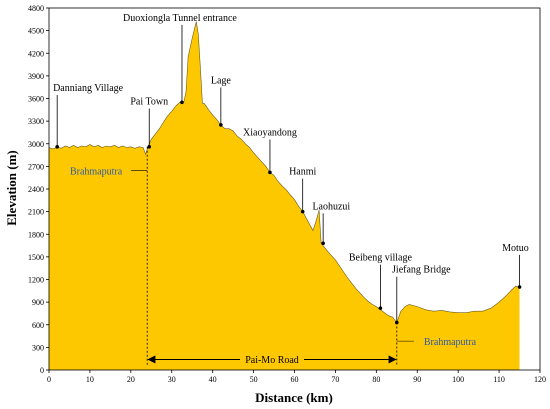  Describe the element at coordinates (36, 234) in the screenshot. I see `y-tick-label: 1800` at that location.